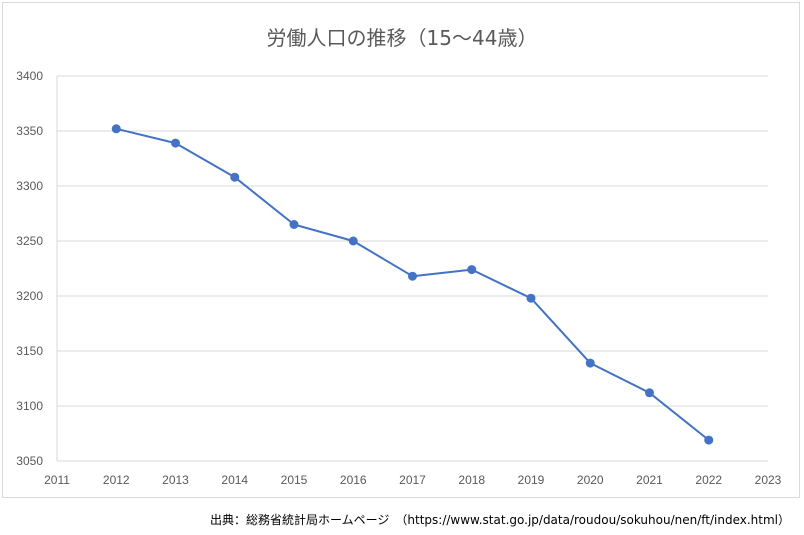  Describe the element at coordinates (29, 131) in the screenshot. I see `y-tick-label: 3350` at that location.